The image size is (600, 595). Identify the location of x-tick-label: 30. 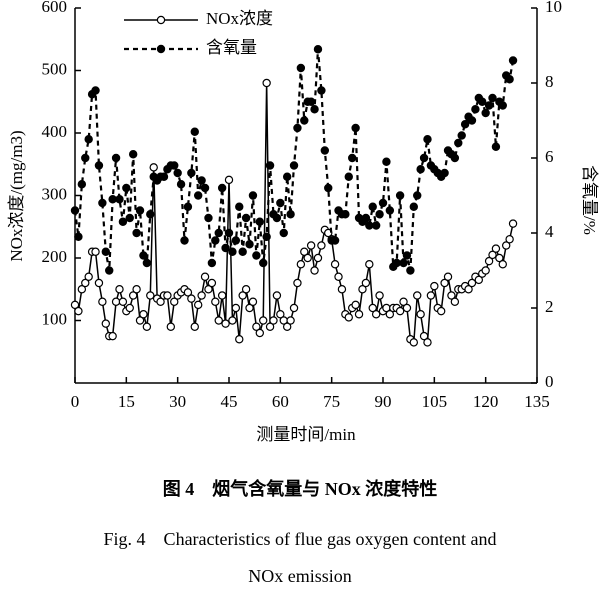
(177, 401).